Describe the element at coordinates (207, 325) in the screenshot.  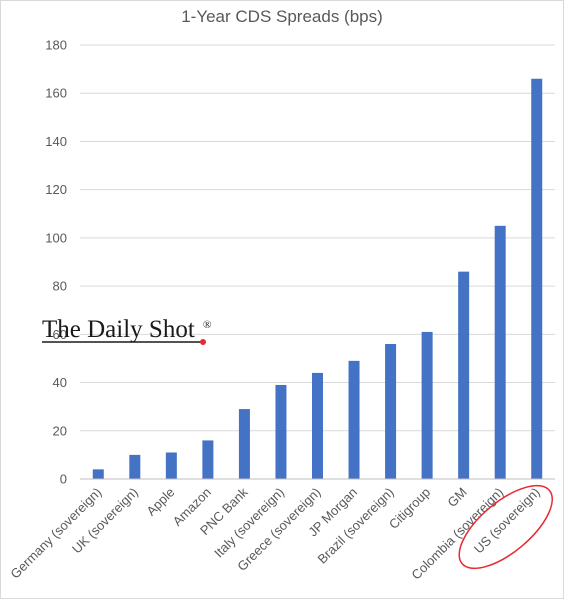
I see `logo-registered-mark: ®` at that location.